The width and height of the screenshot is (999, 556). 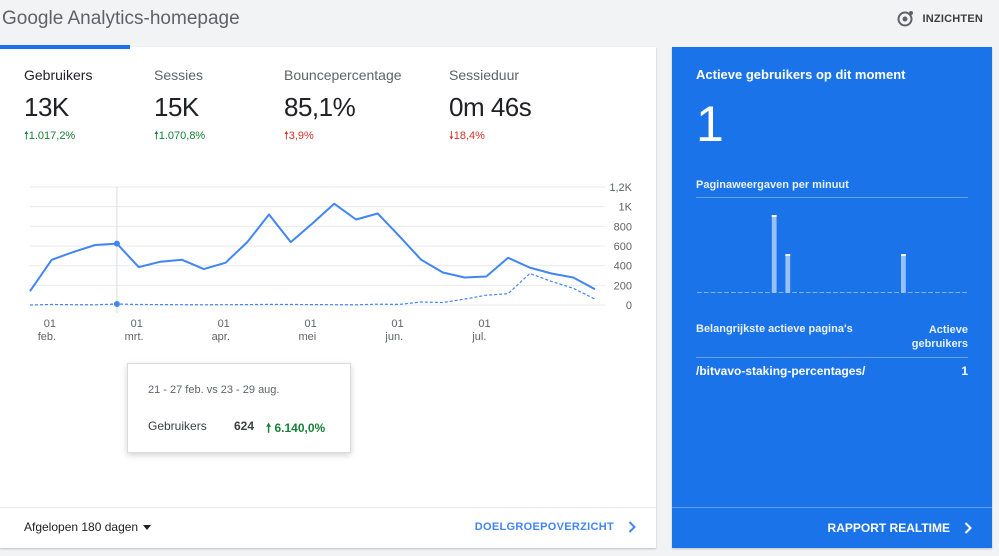 I want to click on y-tick-label: 600, so click(x=623, y=247).